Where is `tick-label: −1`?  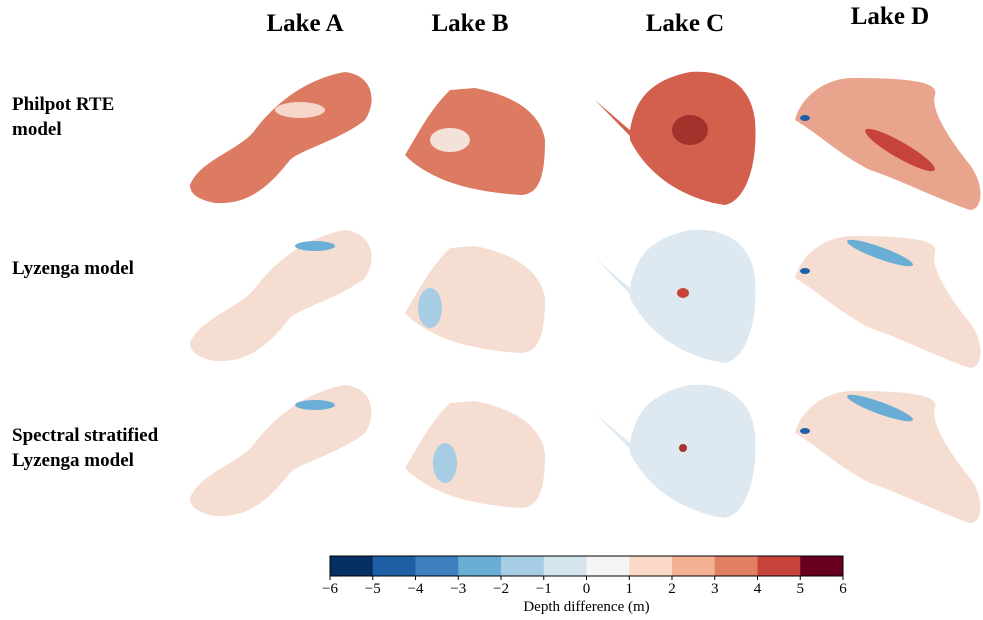
tick-label: −1 is located at coordinates (544, 589).